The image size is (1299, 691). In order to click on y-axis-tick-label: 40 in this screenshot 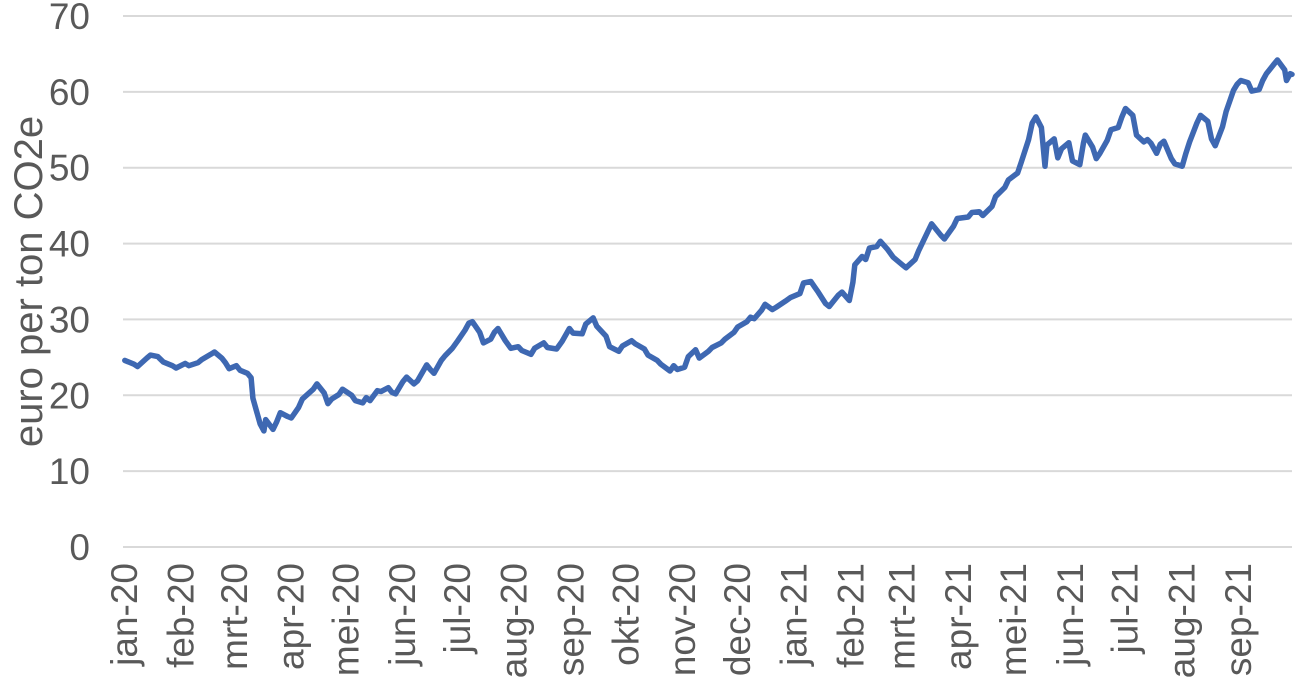, I will do `click(69, 244)`.